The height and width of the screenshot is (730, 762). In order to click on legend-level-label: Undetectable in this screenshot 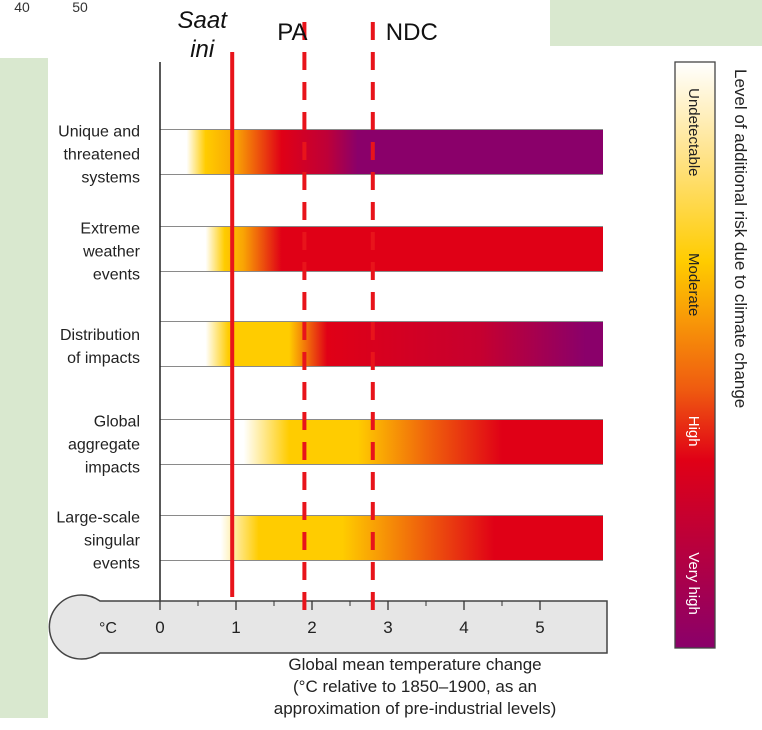, I will do `click(693, 132)`.